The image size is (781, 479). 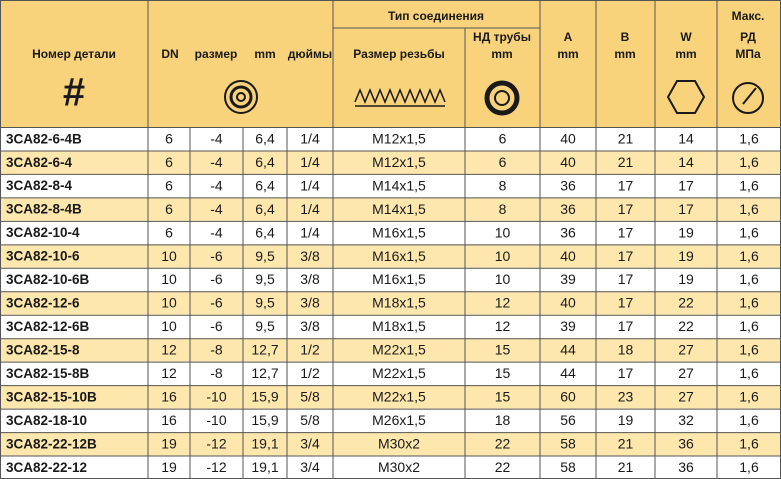 What do you see at coordinates (310, 350) in the screenshot?
I see `cell: 1/2` at bounding box center [310, 350].